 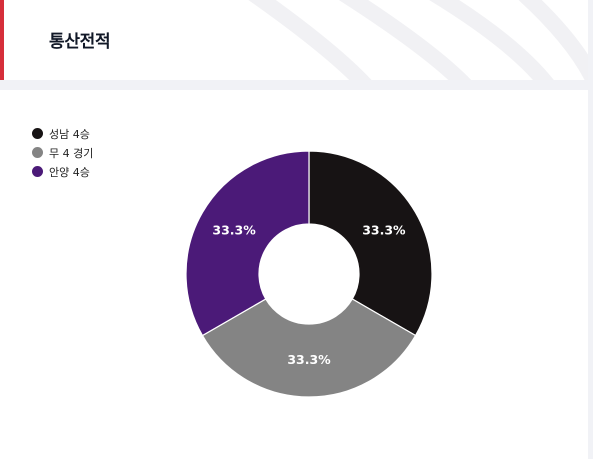 I want to click on legend-label: 성남 4승, so click(x=69, y=134).